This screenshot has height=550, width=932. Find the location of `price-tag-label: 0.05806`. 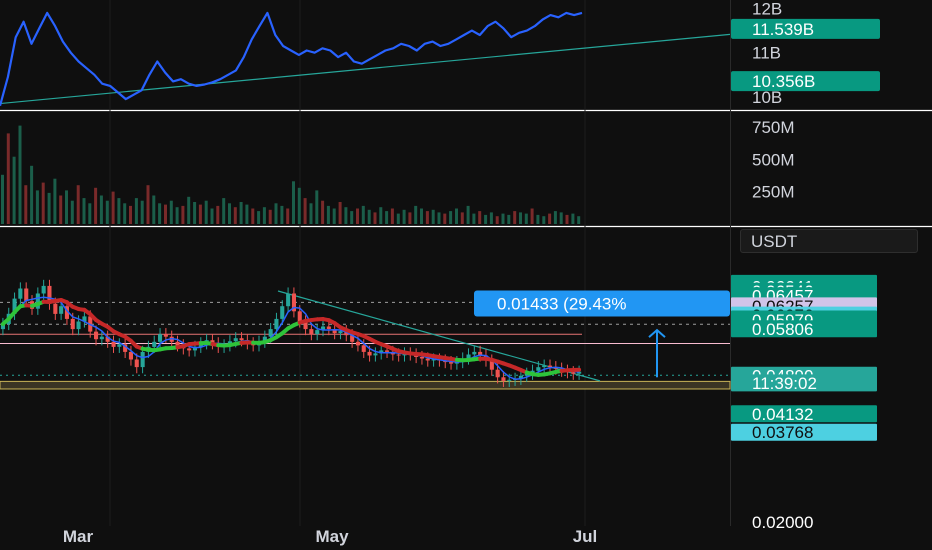

price-tag-label: 0.05806 is located at coordinates (782, 329).